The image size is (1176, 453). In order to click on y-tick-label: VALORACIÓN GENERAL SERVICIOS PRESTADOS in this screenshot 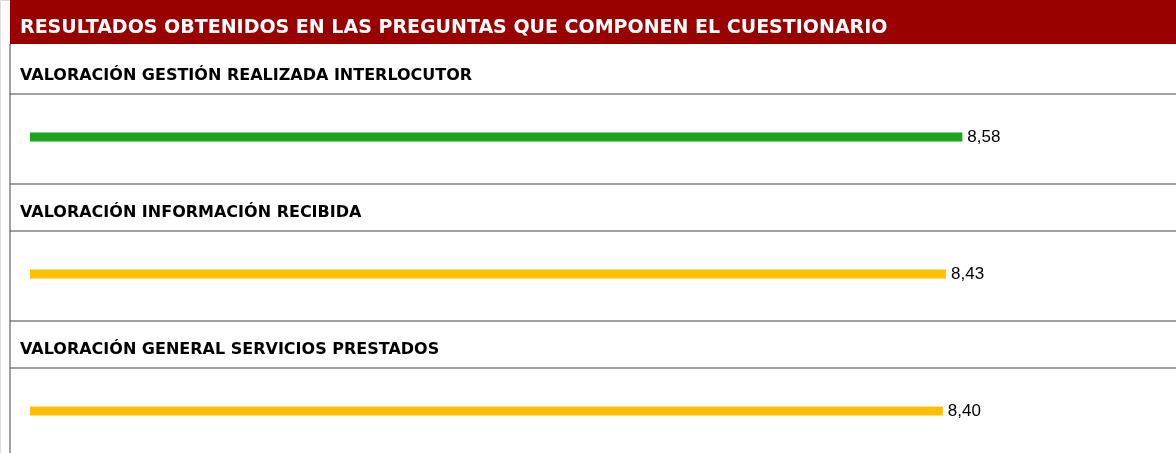, I will do `click(230, 348)`.